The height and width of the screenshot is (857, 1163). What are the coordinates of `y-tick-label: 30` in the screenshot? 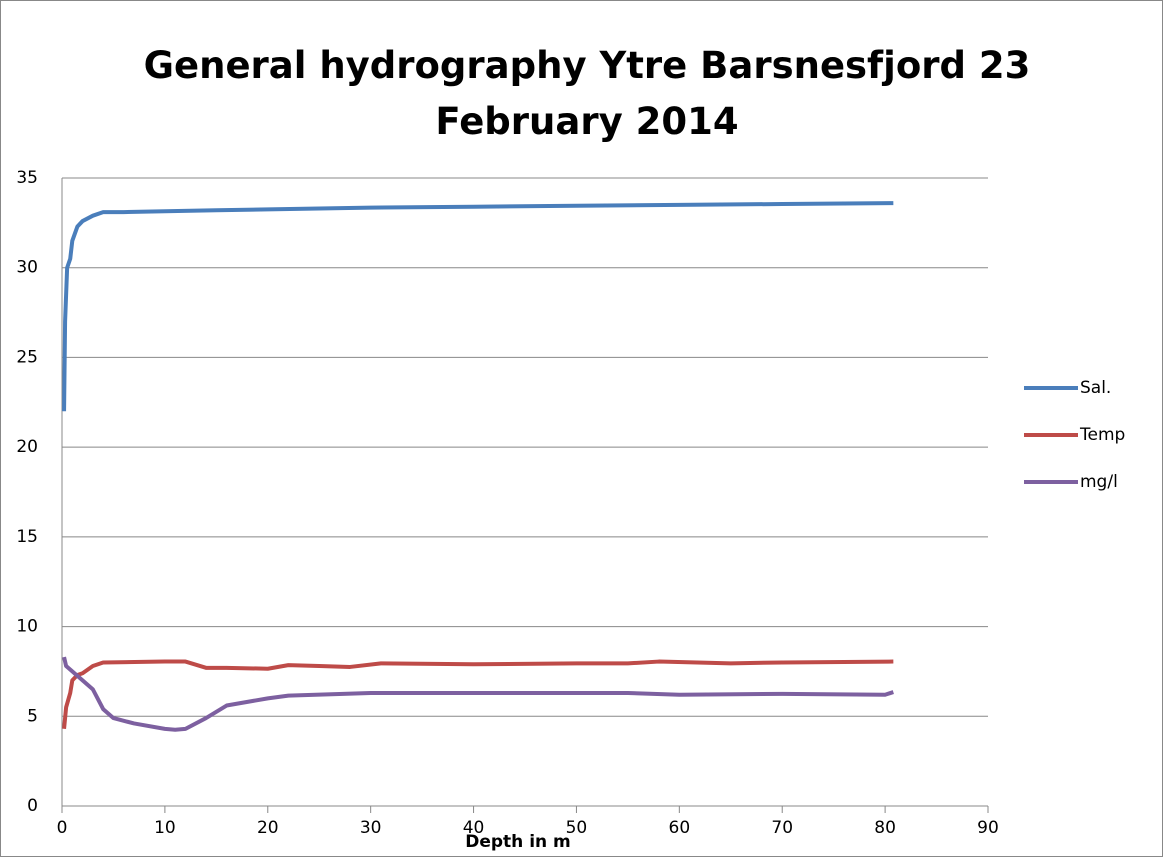 It's located at (27, 268).